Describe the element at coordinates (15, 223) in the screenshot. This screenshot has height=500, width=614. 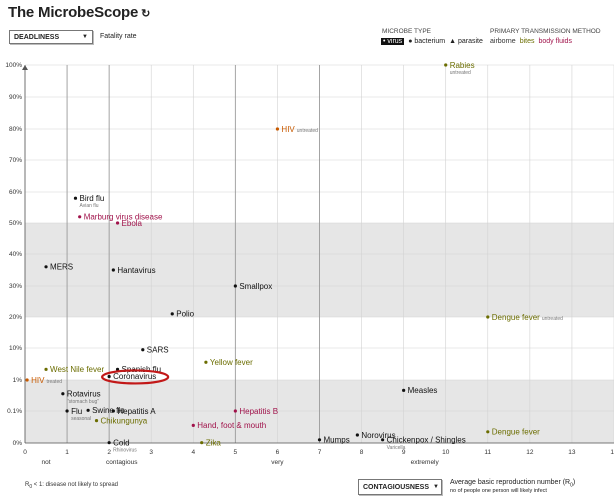
I see `y-tick-label: 50%` at that location.